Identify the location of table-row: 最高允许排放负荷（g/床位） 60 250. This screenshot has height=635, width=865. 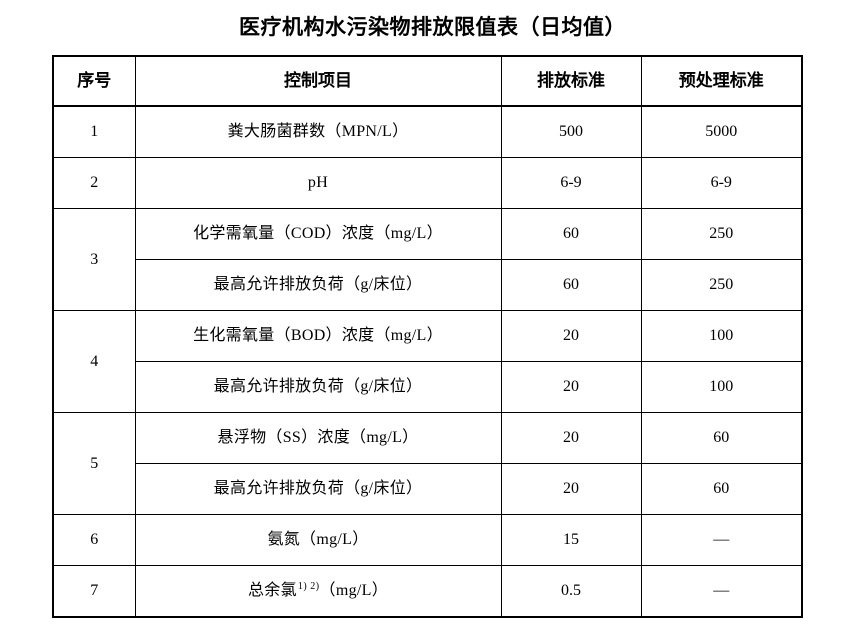
(428, 285).